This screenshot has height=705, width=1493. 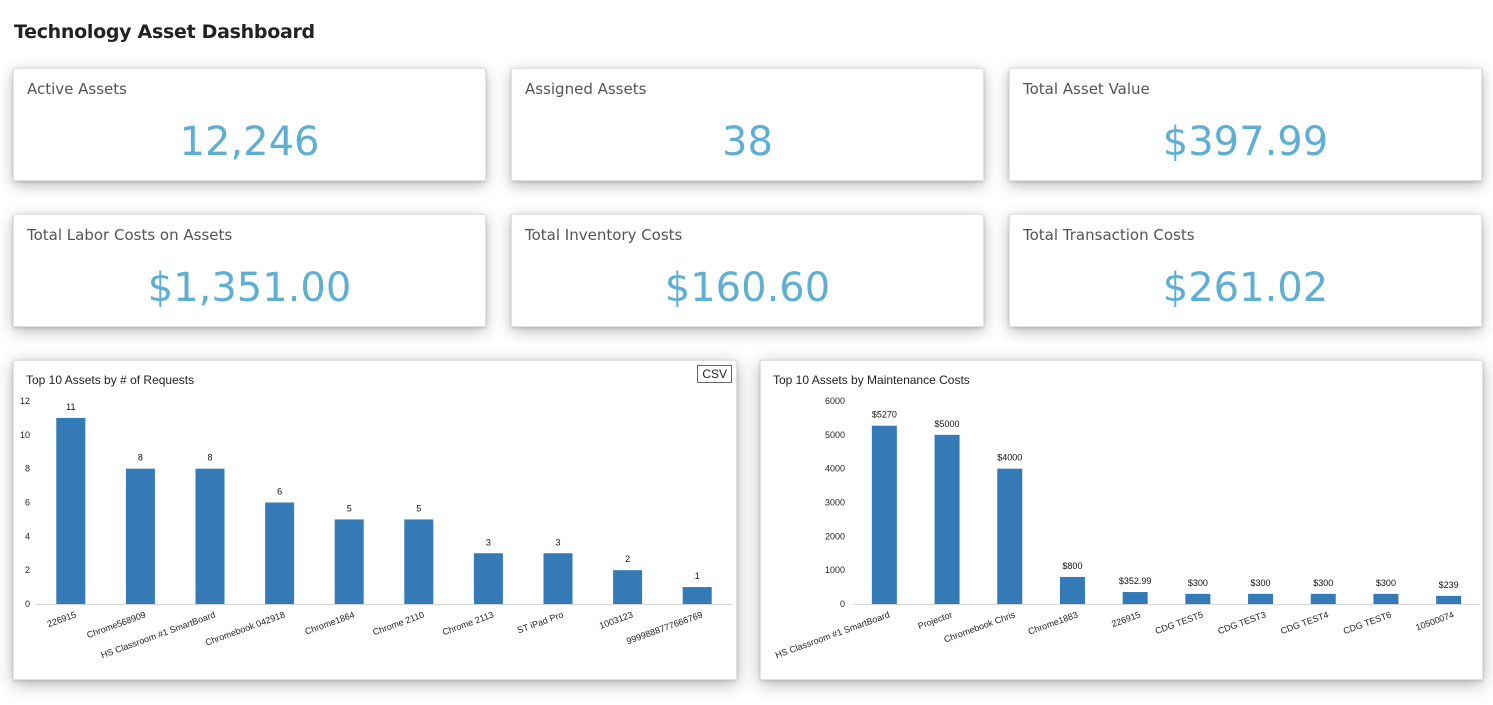 What do you see at coordinates (1072, 566) in the screenshot?
I see `data-label: $800` at bounding box center [1072, 566].